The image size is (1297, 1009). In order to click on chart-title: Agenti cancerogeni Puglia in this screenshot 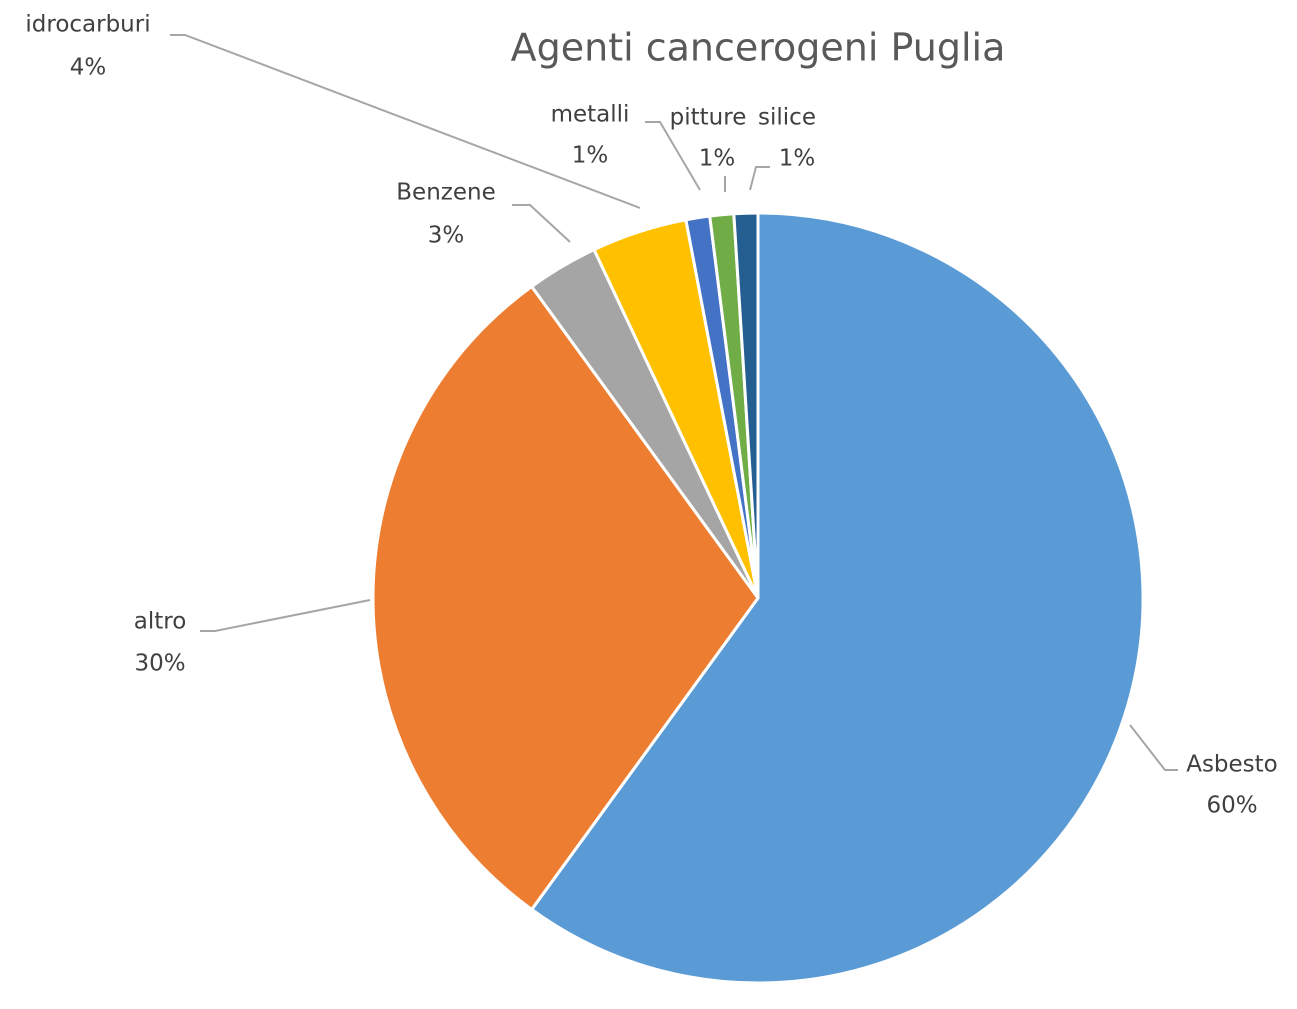, I will do `click(758, 48)`.